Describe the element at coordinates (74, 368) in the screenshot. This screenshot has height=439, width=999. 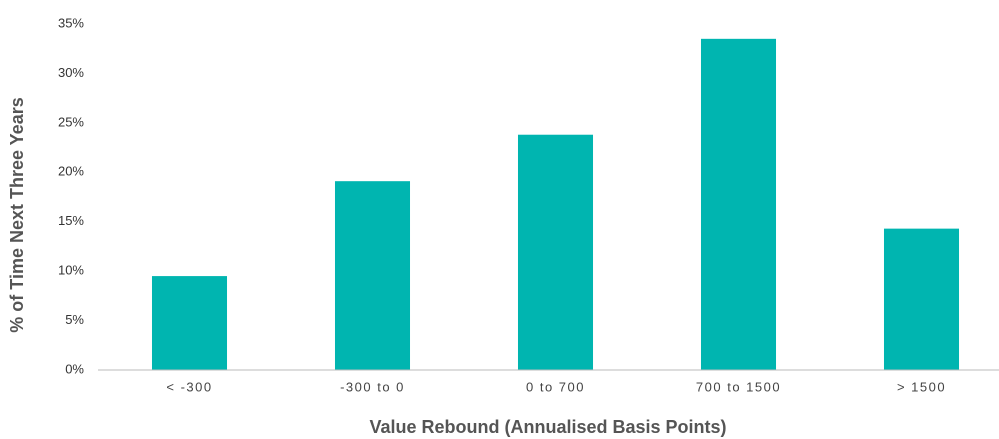
I see `y-tick-label: 0%` at that location.